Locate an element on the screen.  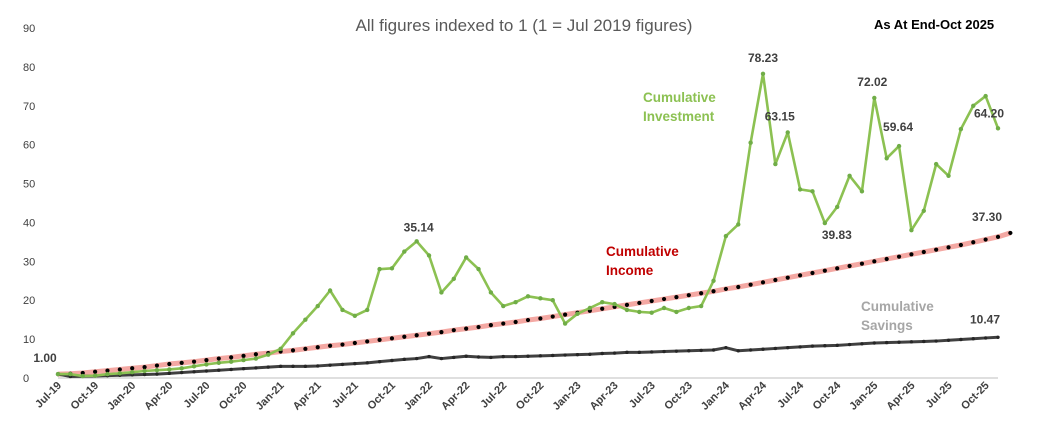
x-tick-label: Jul-22 is located at coordinates (493, 395).